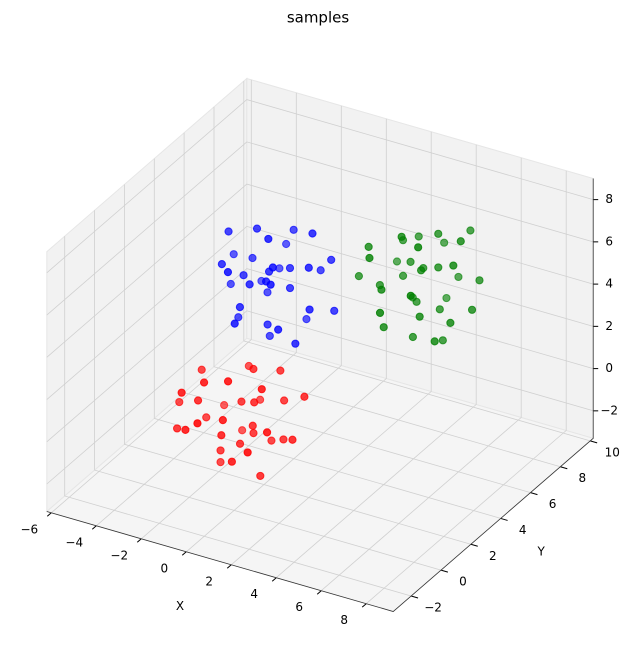 This screenshot has height=658, width=637. I want to click on x-tick-label: 8, so click(344, 620).